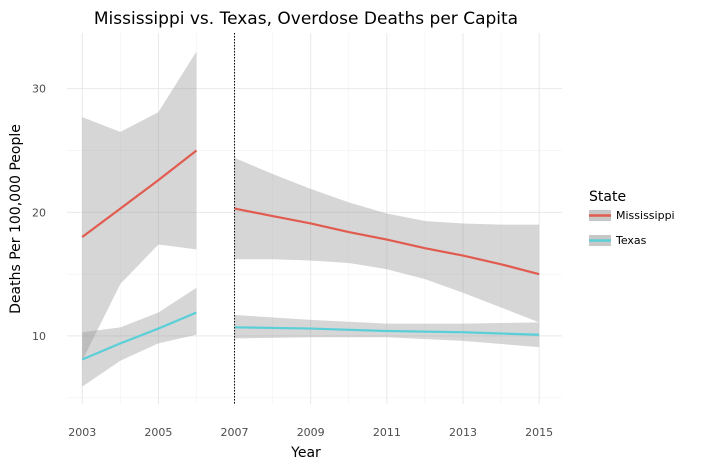 This screenshot has width=707, height=469. I want to click on x-tick-label: 2013, so click(463, 432).